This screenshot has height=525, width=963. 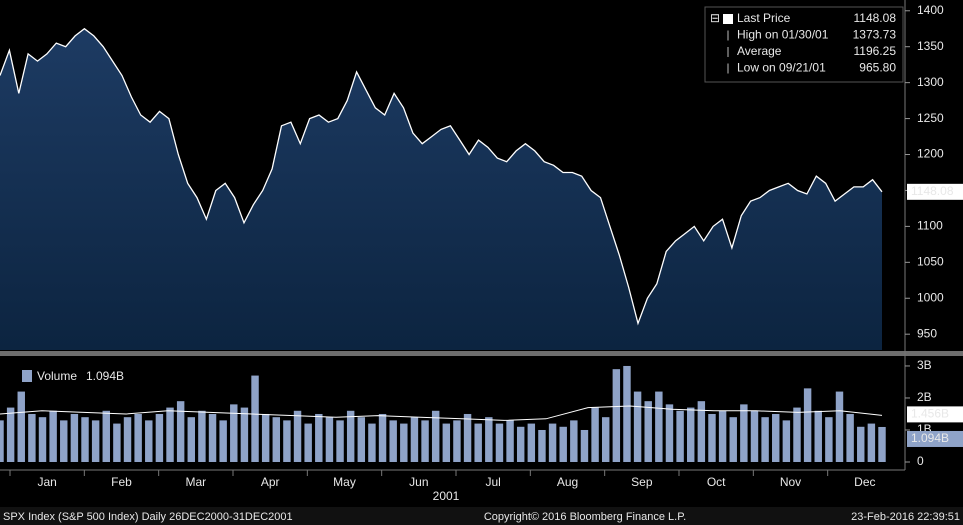 I want to click on legend-label: Volume, so click(x=57, y=376).